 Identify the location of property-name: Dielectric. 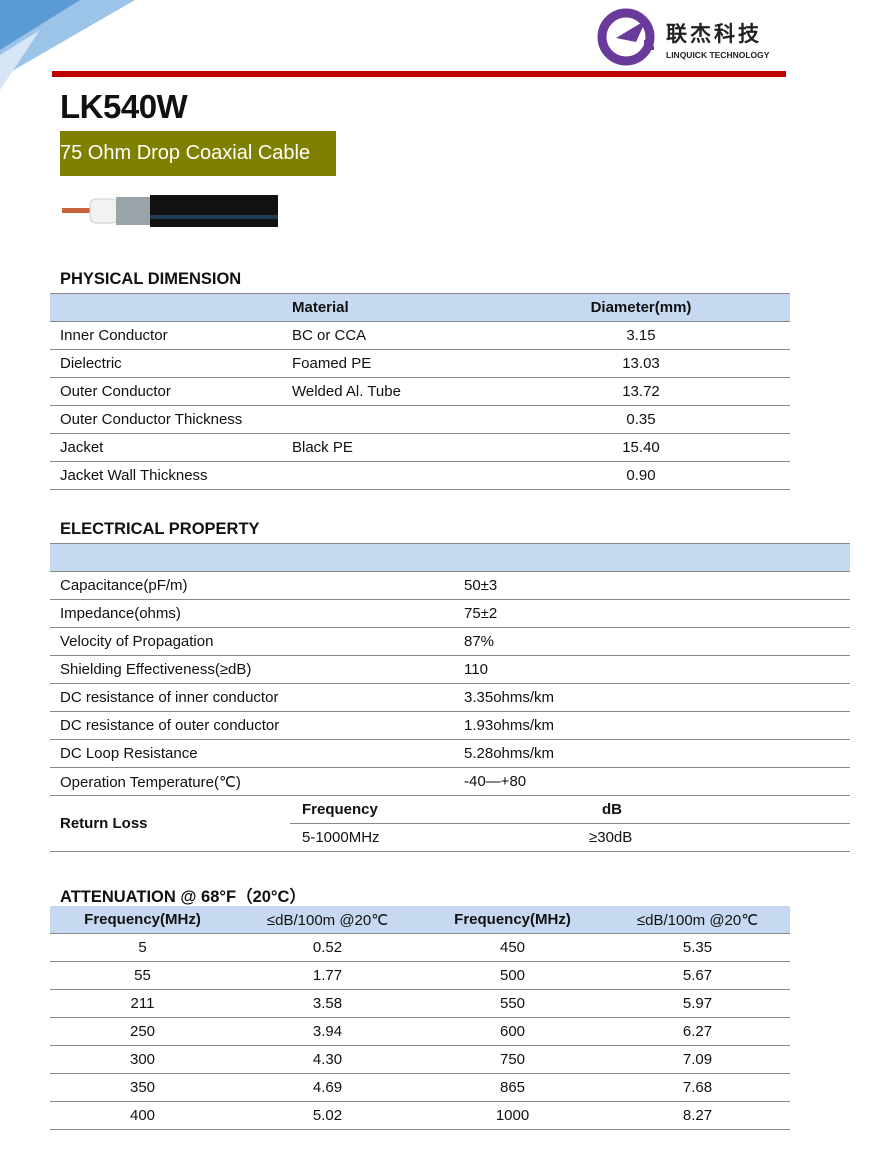
(171, 363).